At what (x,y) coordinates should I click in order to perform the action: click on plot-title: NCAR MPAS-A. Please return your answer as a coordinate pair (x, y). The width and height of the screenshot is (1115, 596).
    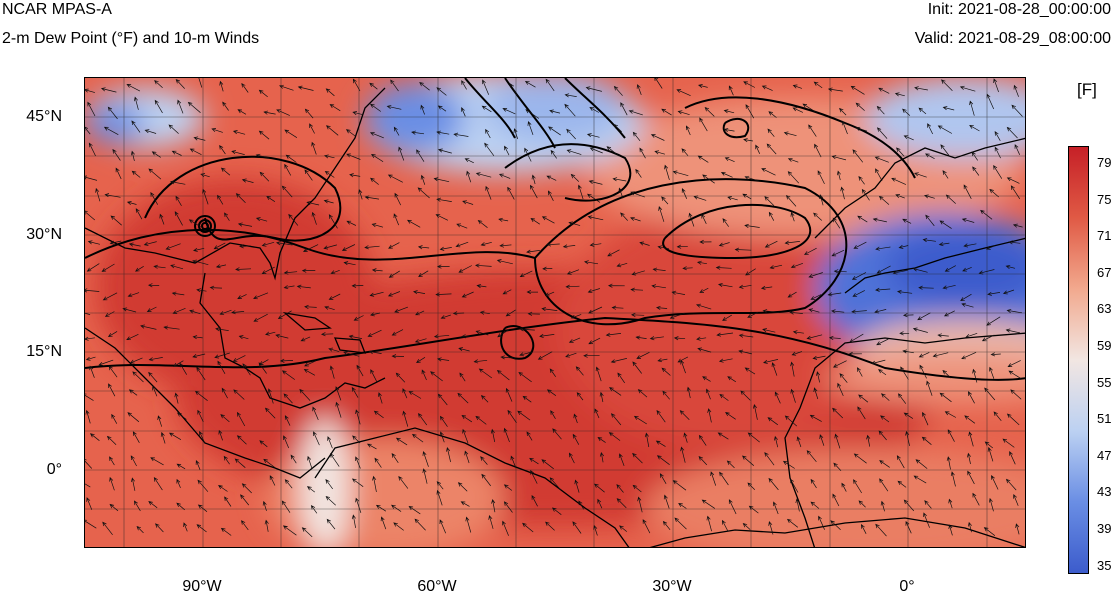
    Looking at the image, I should click on (57, 9).